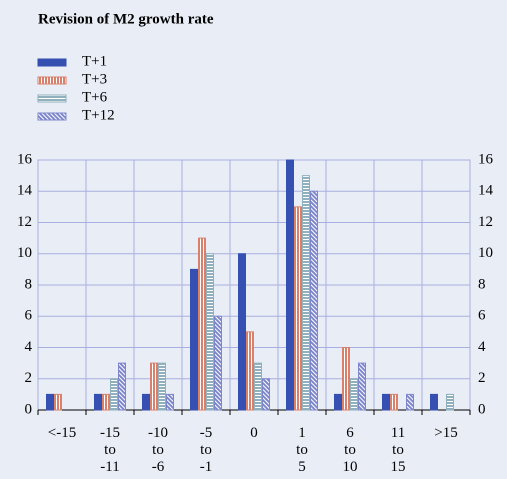 Image resolution: width=507 pixels, height=479 pixels. I want to click on legend-label: T+6, so click(95, 97).